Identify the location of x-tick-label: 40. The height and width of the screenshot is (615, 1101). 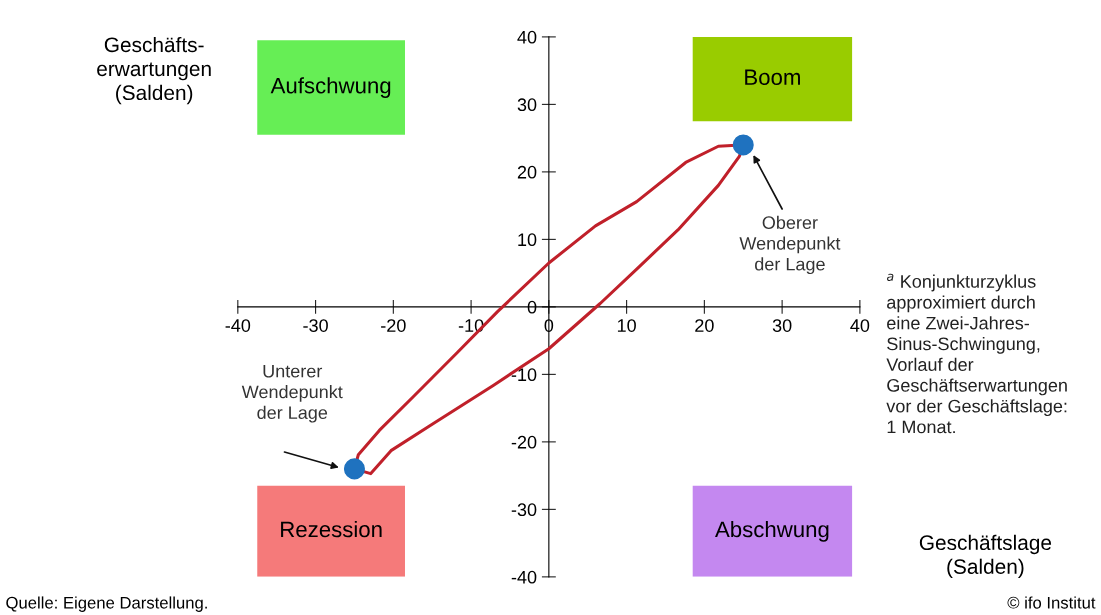
(860, 325).